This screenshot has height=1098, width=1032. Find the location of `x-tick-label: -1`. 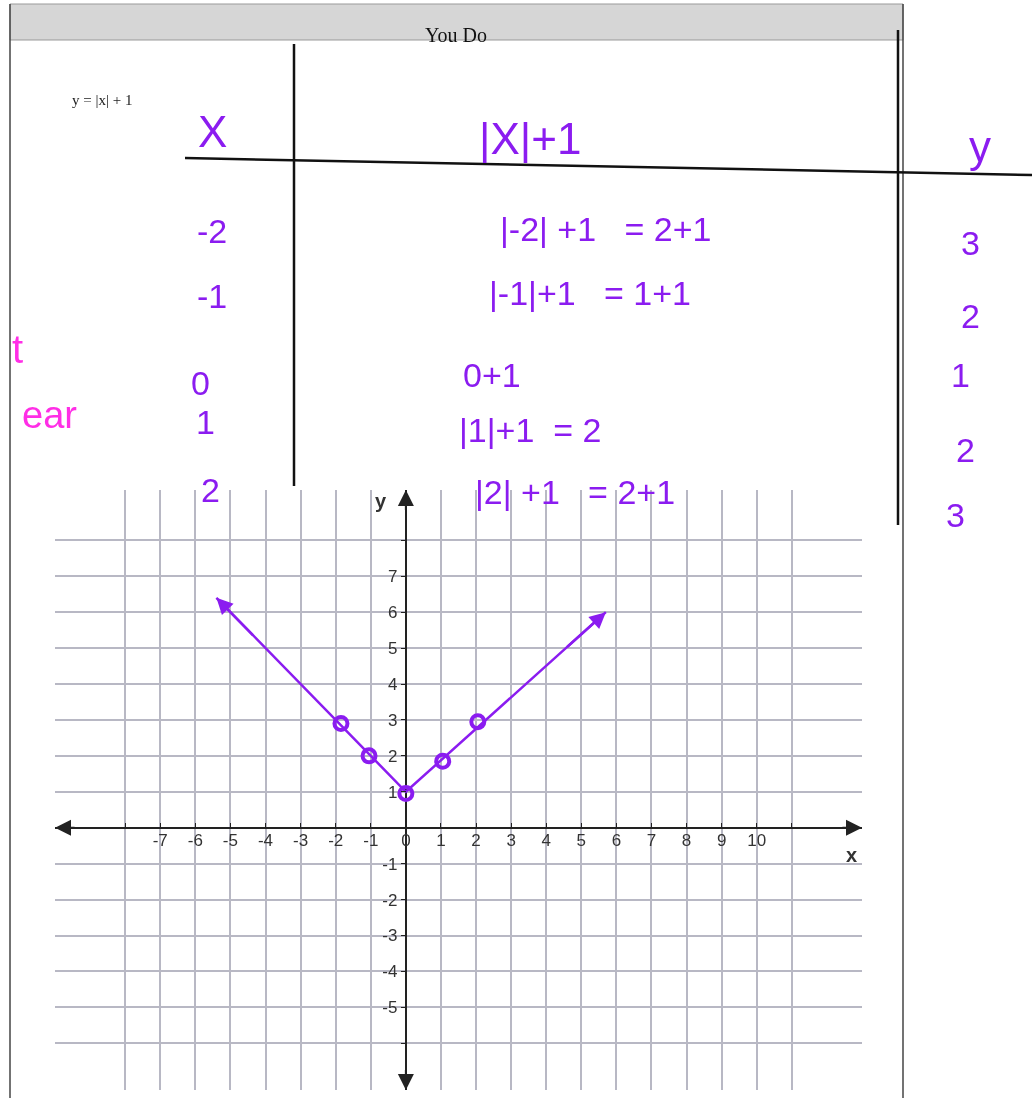

x-tick-label: -1 is located at coordinates (371, 840).